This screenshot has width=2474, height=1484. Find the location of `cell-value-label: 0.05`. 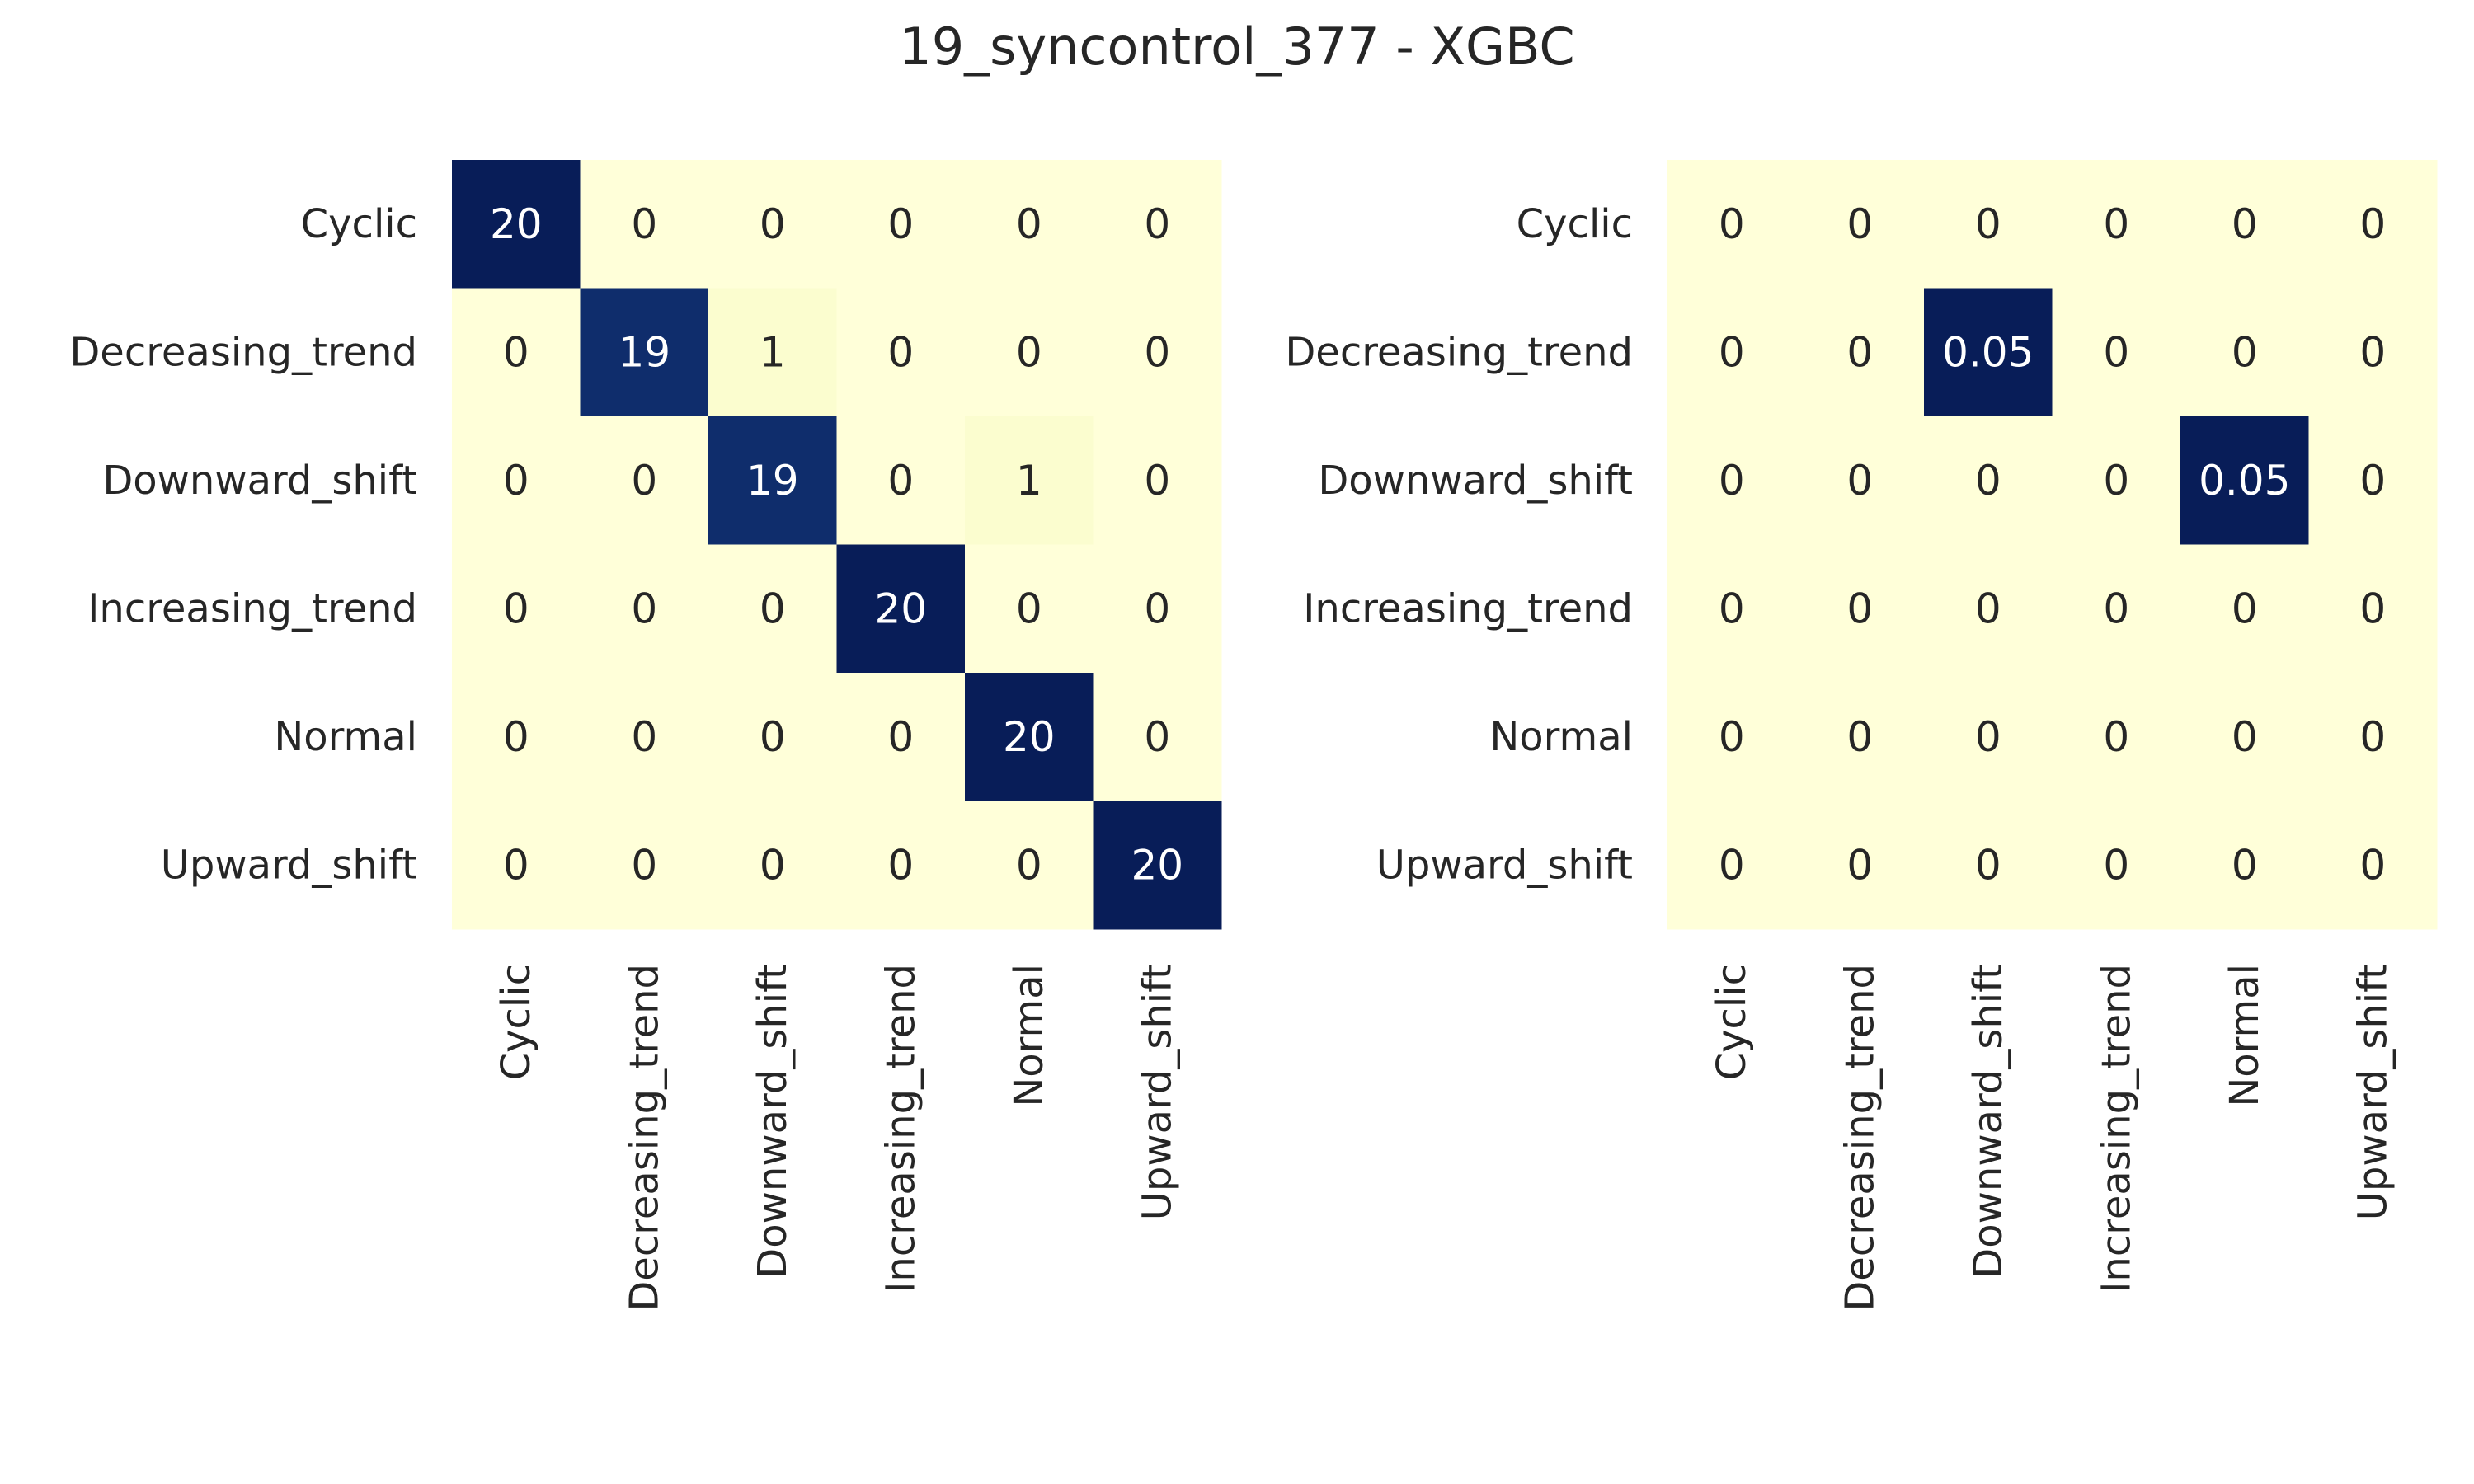

cell-value-label: 0.05 is located at coordinates (2244, 481).